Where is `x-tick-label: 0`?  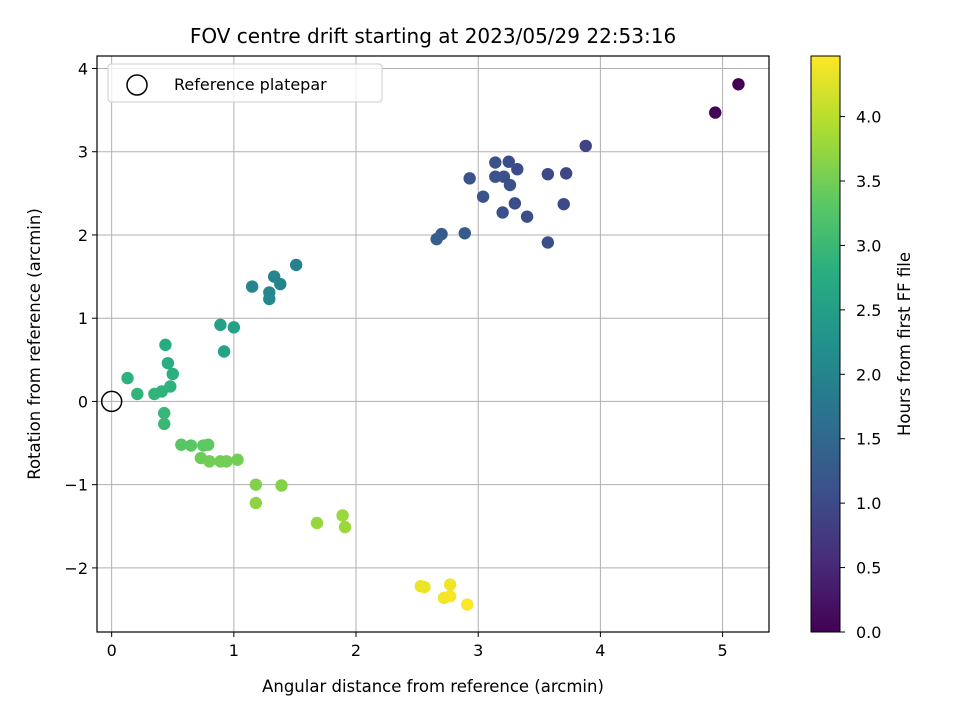 x-tick-label: 0 is located at coordinates (112, 650).